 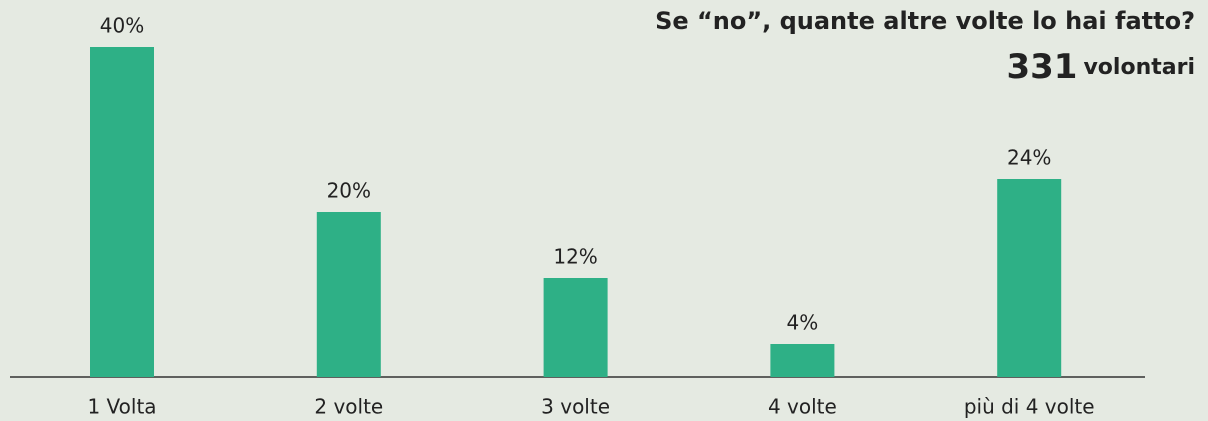 I want to click on x-tick-label: 2 volte, so click(x=348, y=407).